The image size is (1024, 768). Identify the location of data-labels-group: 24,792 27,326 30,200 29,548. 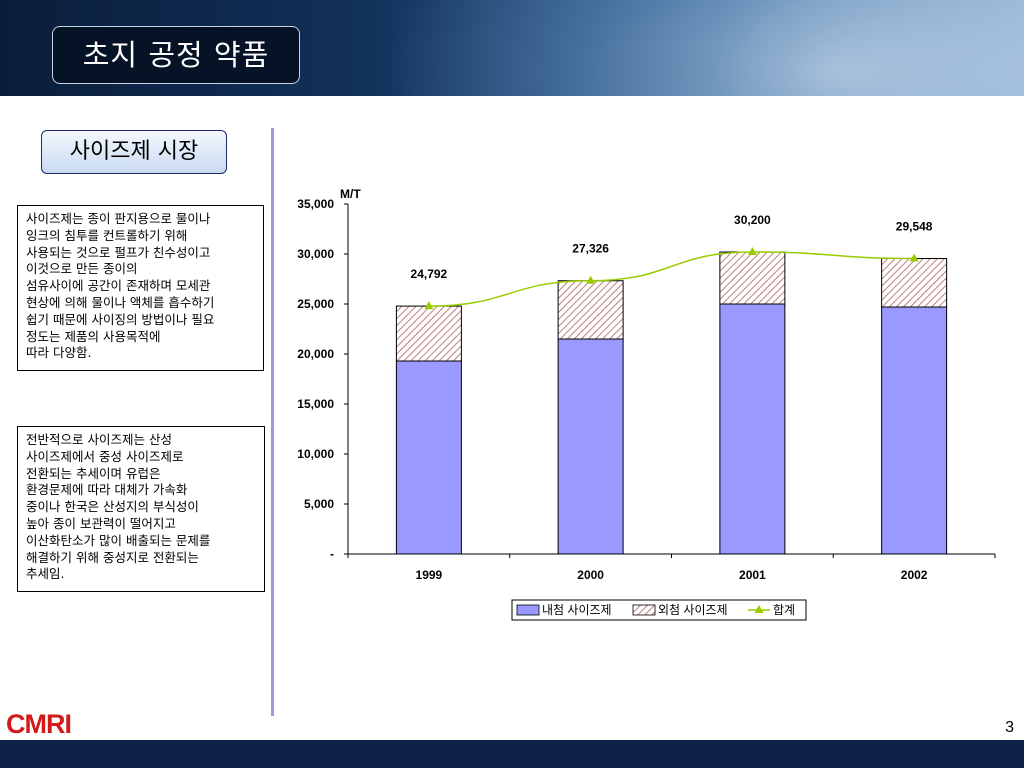
(672, 247).